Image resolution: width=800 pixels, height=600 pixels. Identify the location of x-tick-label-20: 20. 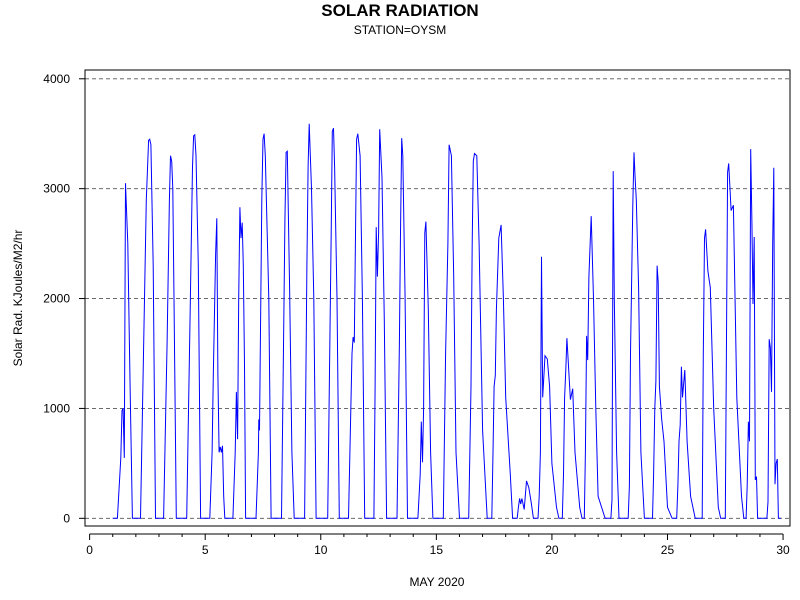
(552, 550).